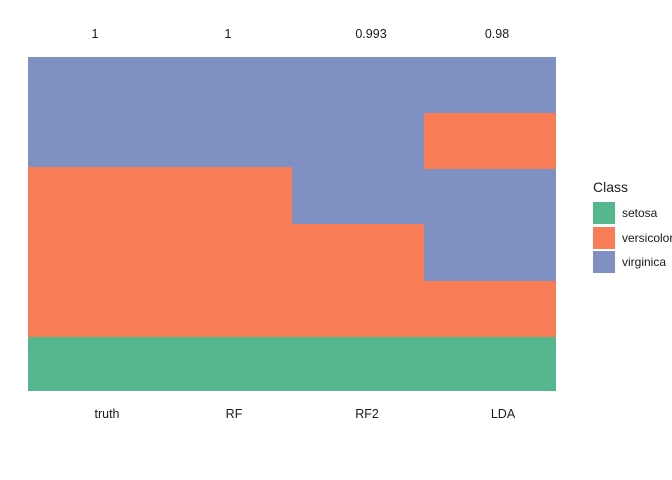 This screenshot has width=672, height=480. What do you see at coordinates (604, 213) in the screenshot?
I see `legend-swatch-setosa` at bounding box center [604, 213].